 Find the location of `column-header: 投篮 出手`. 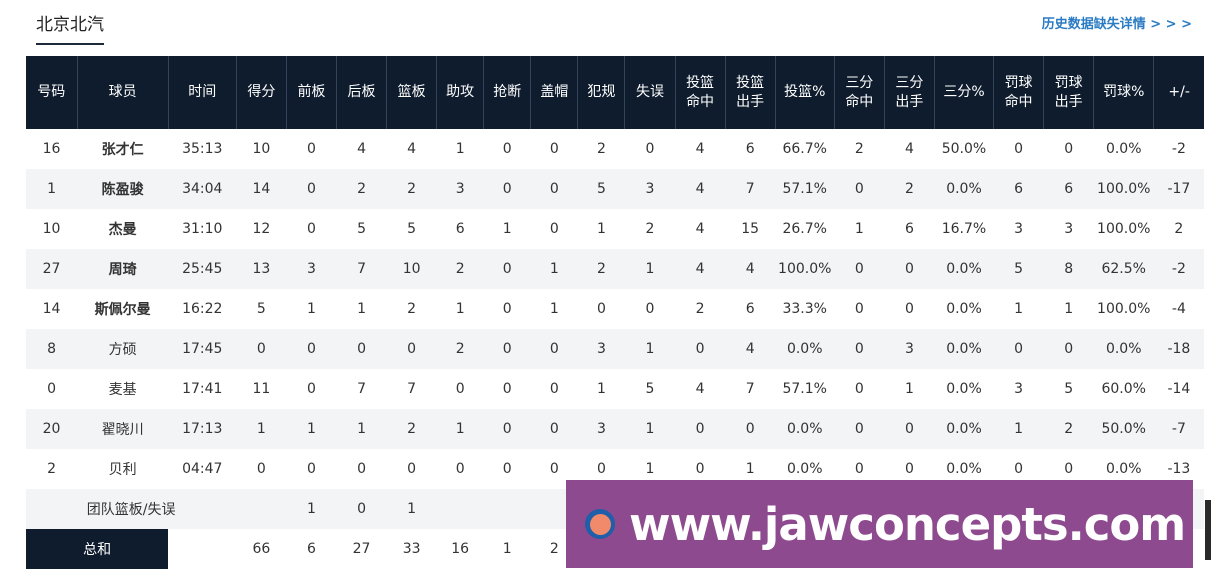

column-header: 投篮 出手 is located at coordinates (750, 92).